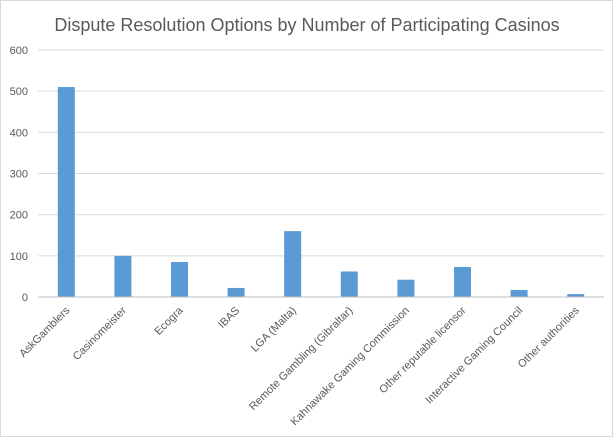 Image resolution: width=613 pixels, height=438 pixels. Describe the element at coordinates (19, 257) in the screenshot. I see `y-tick-label: 100` at that location.